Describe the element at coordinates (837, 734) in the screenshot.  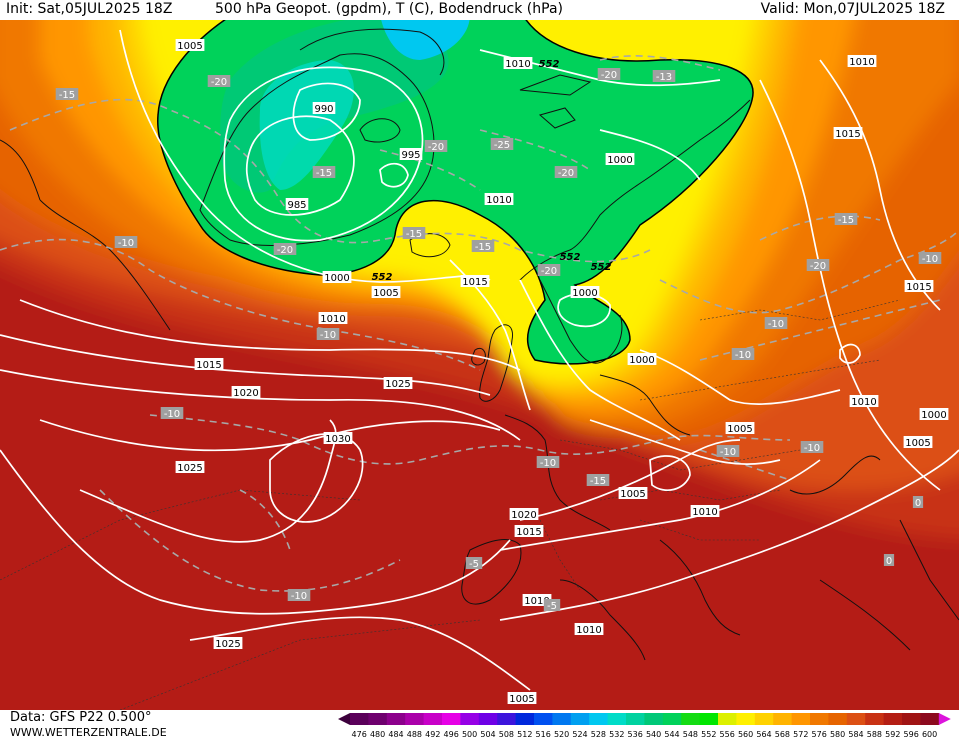
I see `legend-tick-label: 580` at that location.